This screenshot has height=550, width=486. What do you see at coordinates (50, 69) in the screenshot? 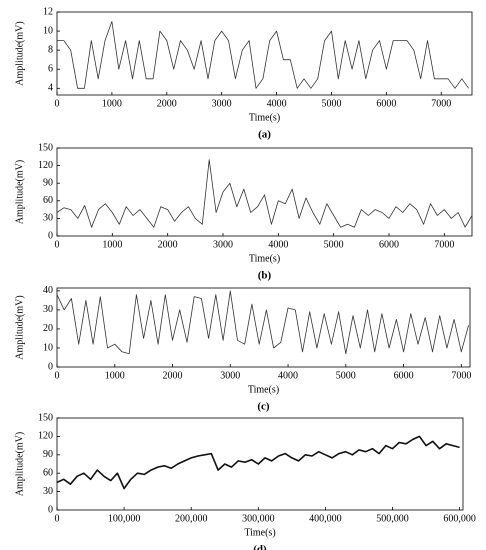
I see `y-tick-label: 6` at bounding box center [50, 69].